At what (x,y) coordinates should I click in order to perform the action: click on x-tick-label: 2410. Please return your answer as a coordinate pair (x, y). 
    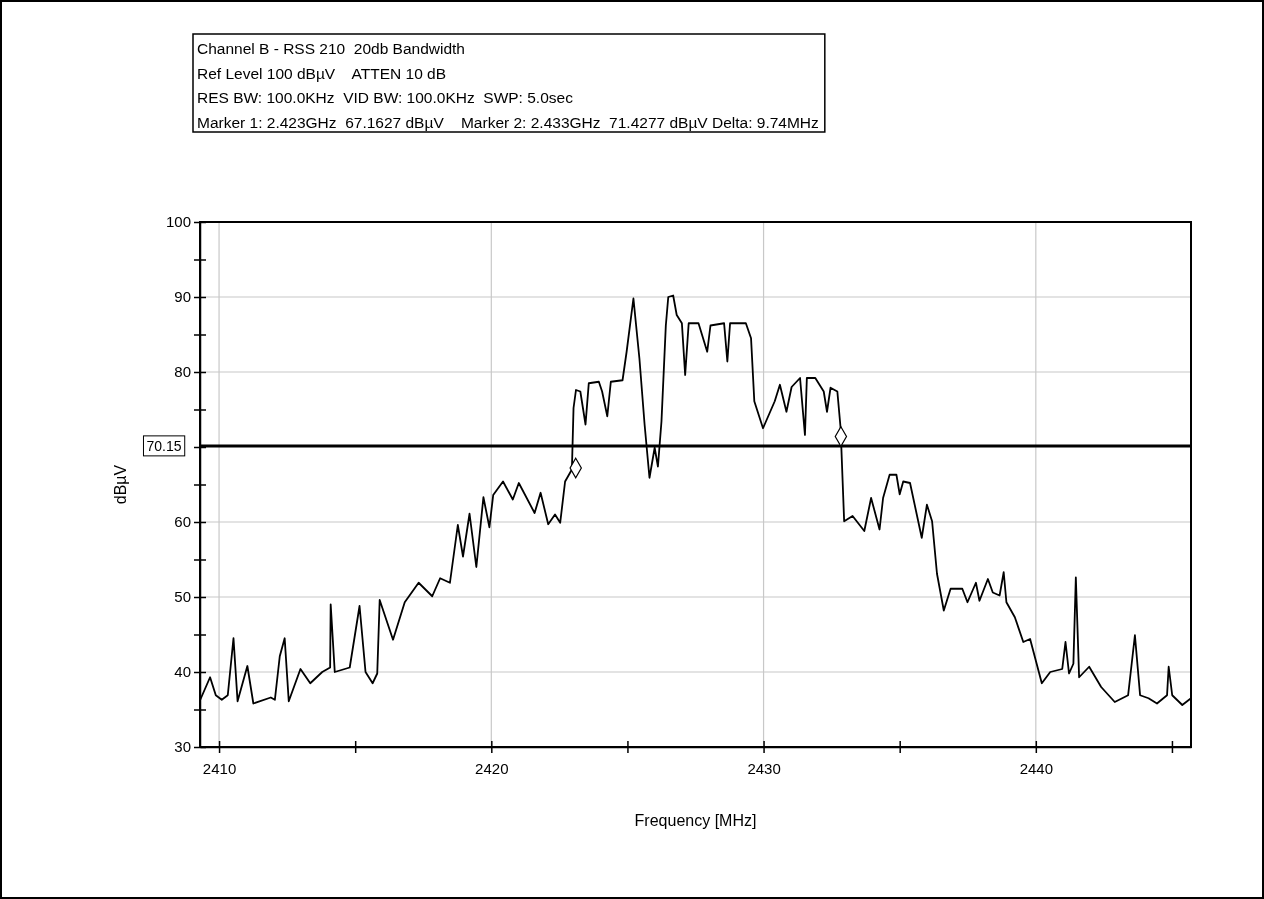
    Looking at the image, I should click on (219, 768).